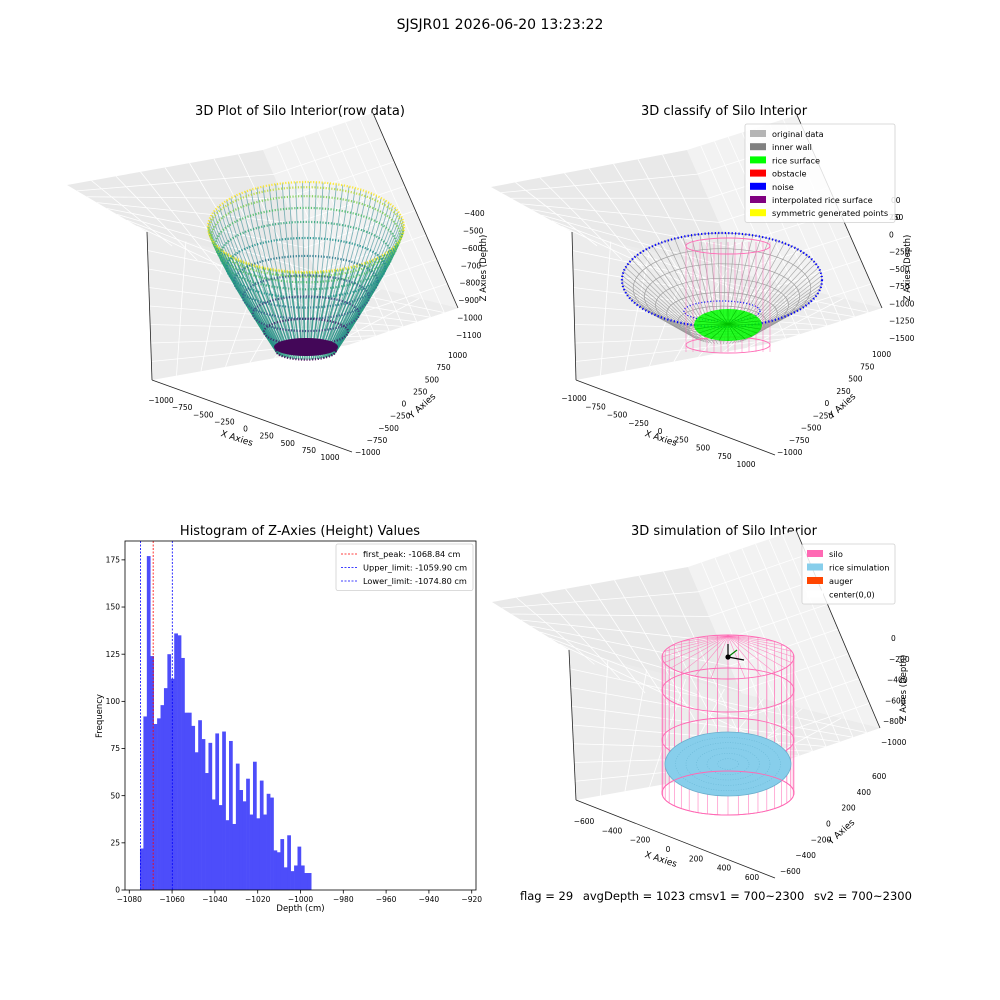 The width and height of the screenshot is (1000, 1000). I want to click on p2-x-tick: 750, so click(724, 456).